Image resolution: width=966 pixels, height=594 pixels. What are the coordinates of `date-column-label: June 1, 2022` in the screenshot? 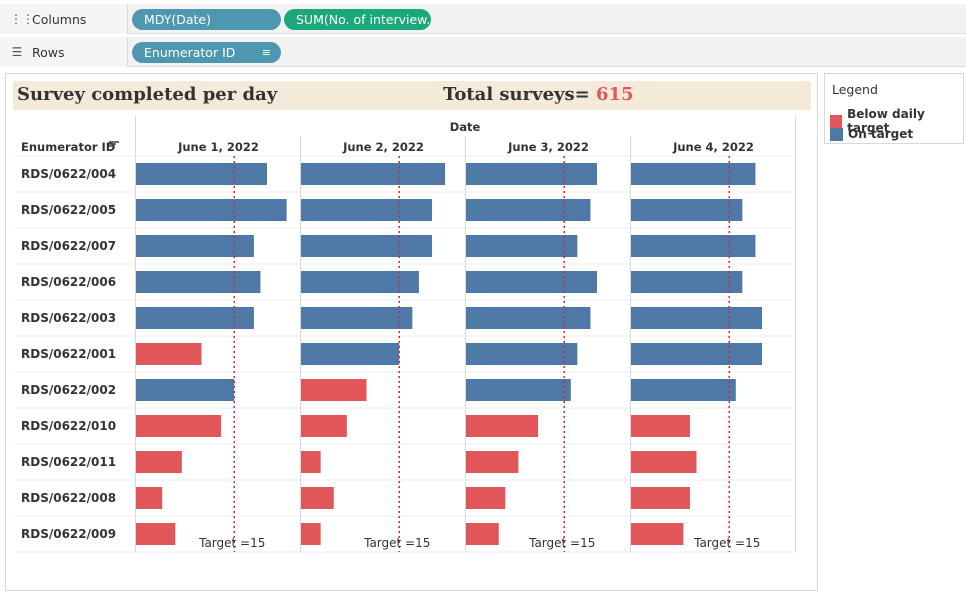 It's located at (218, 147).